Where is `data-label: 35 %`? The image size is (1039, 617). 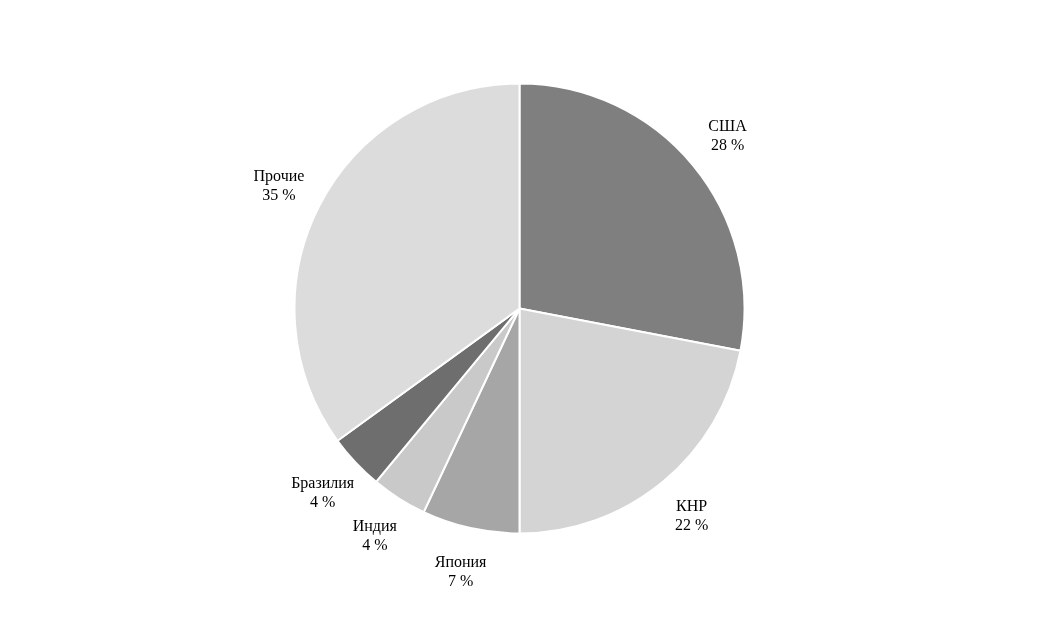 data-label: 35 % is located at coordinates (279, 194).